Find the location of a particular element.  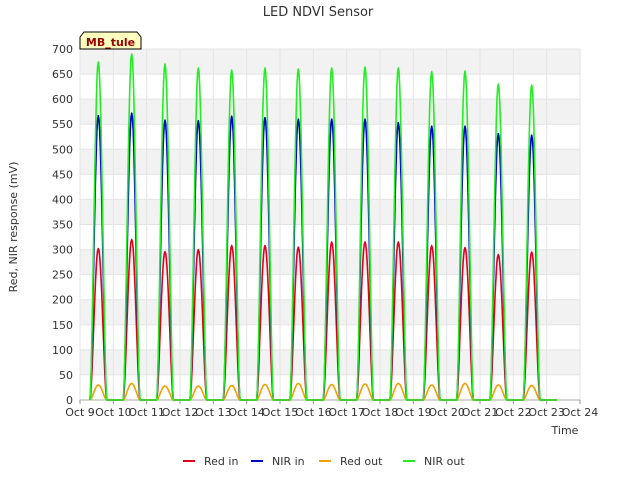

x-tick-label: Oct 13 is located at coordinates (213, 412).